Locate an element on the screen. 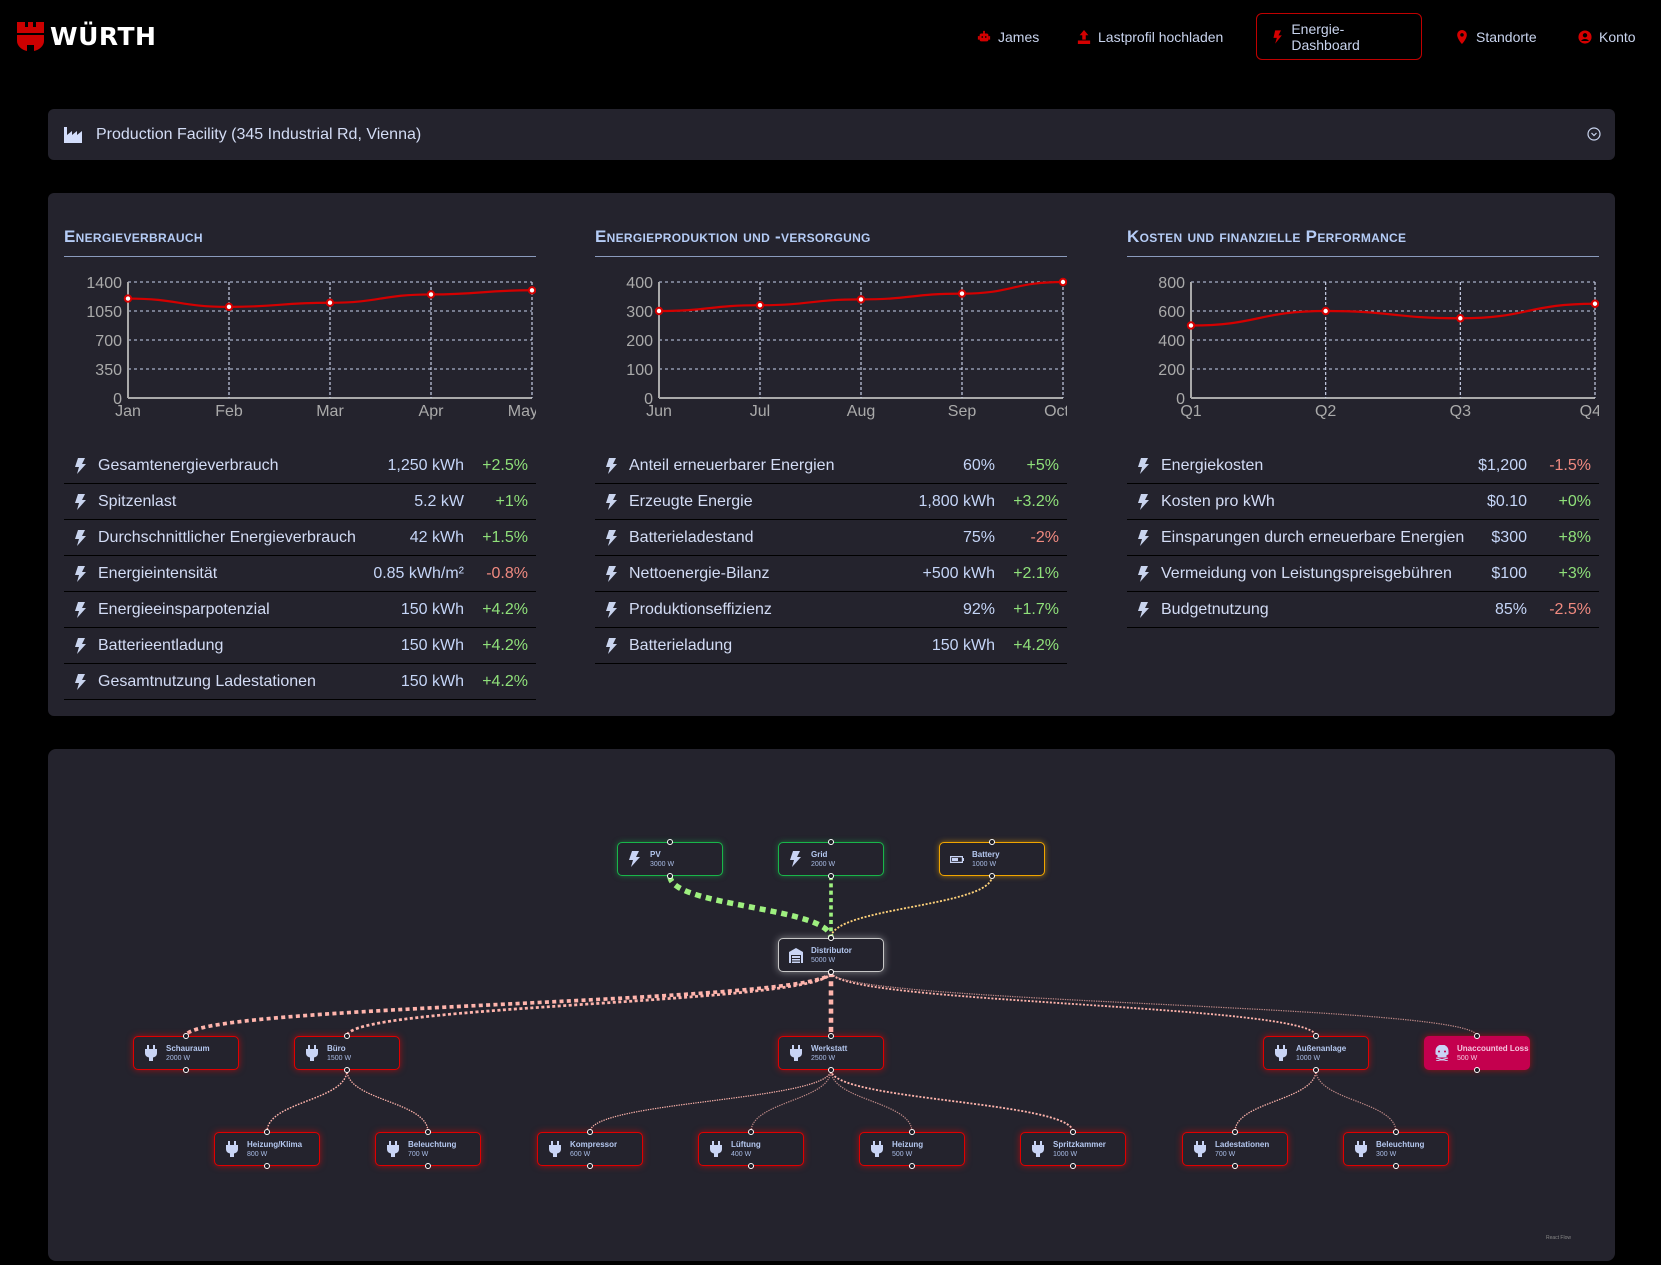 The height and width of the screenshot is (1265, 1661). flow-node-loss: Unaccounted Loss 500 W is located at coordinates (1477, 1053).